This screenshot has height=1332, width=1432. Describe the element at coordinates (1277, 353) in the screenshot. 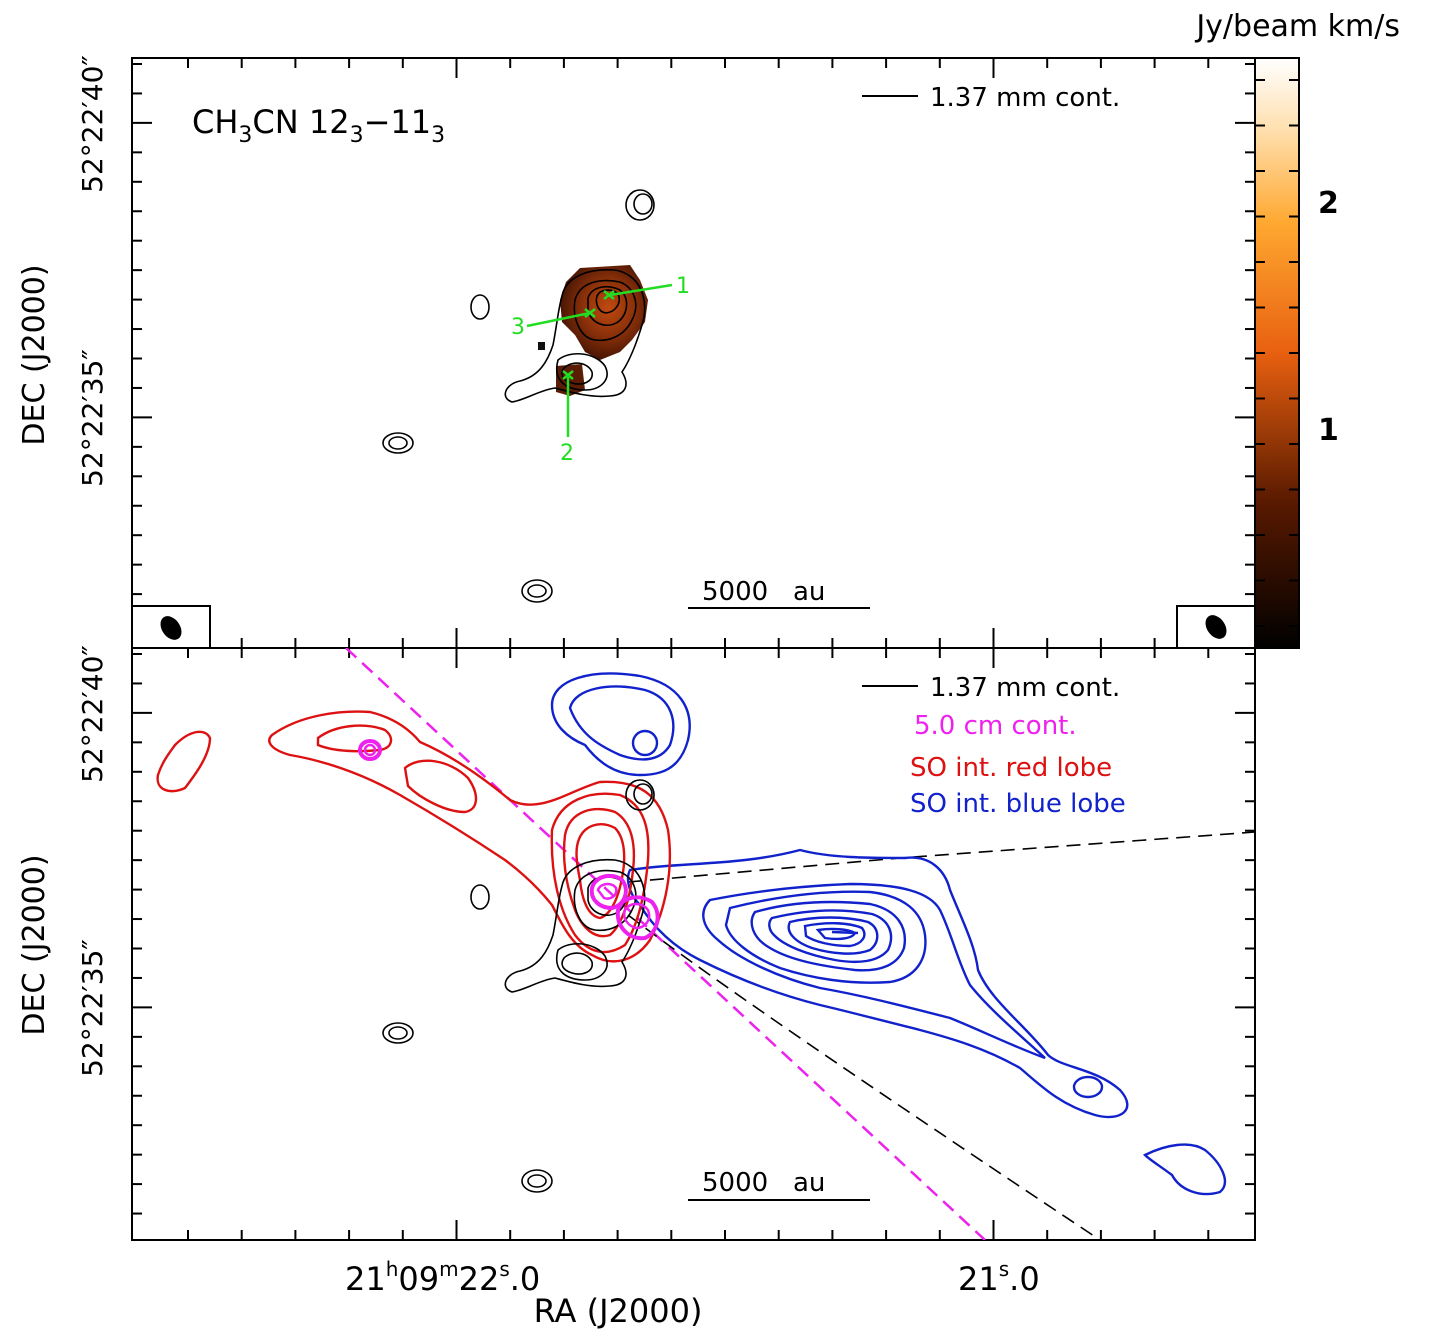

I see `colorbar-ticks` at that location.